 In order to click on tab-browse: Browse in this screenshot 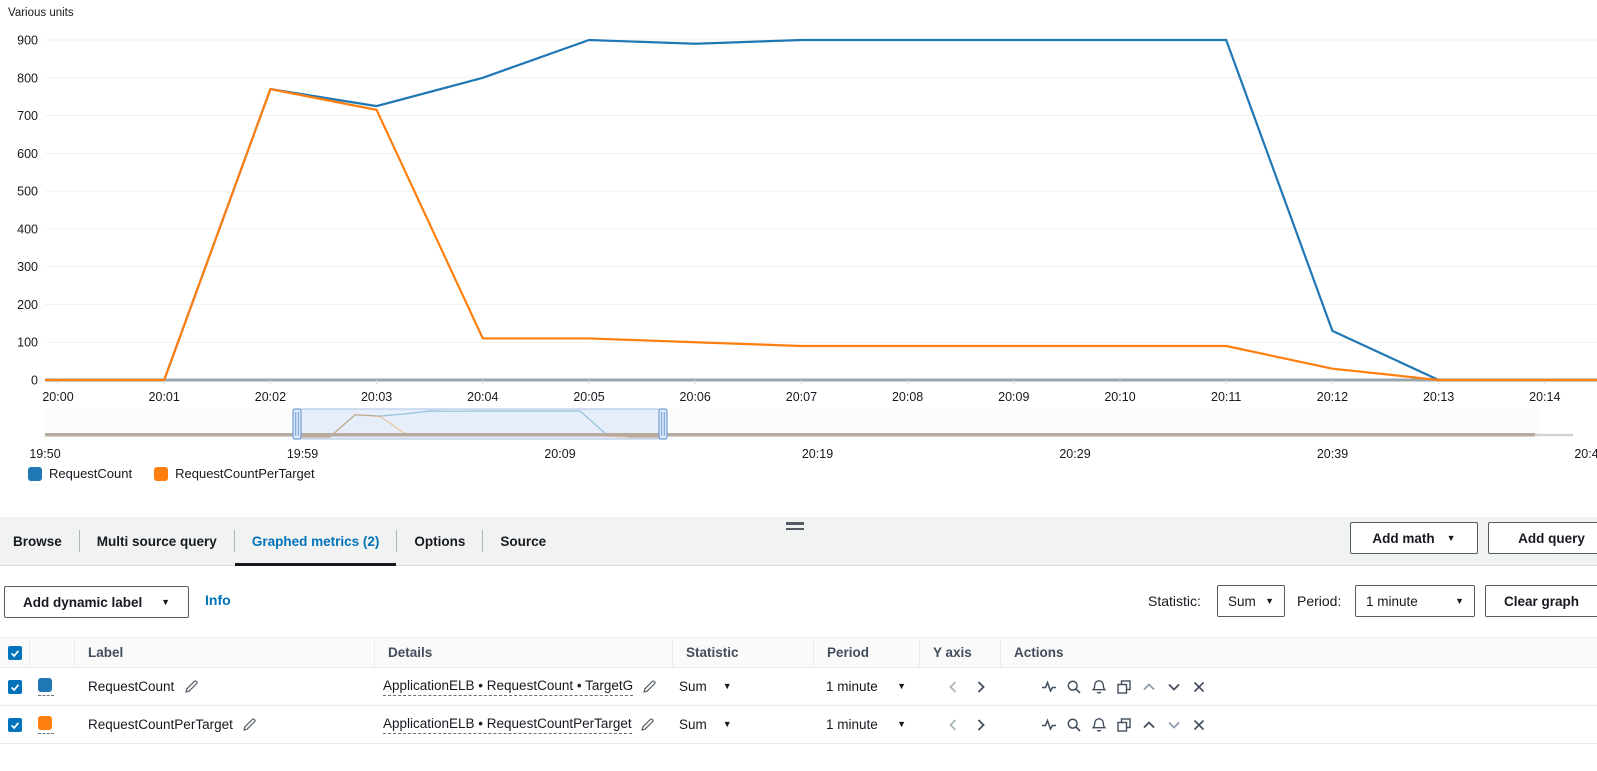, I will do `click(37, 541)`.